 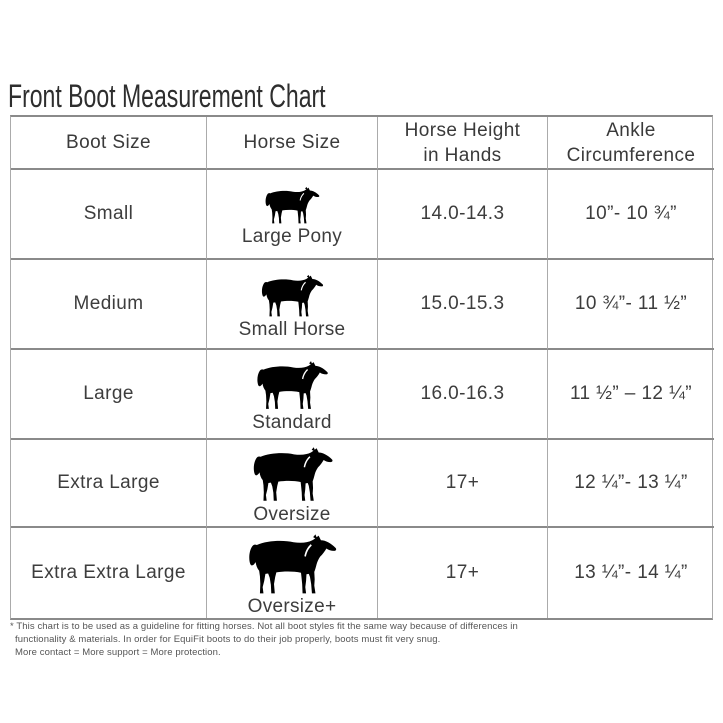 I want to click on ankle-circumference-value: 12 ¼”- 13 ¼”, so click(x=631, y=482).